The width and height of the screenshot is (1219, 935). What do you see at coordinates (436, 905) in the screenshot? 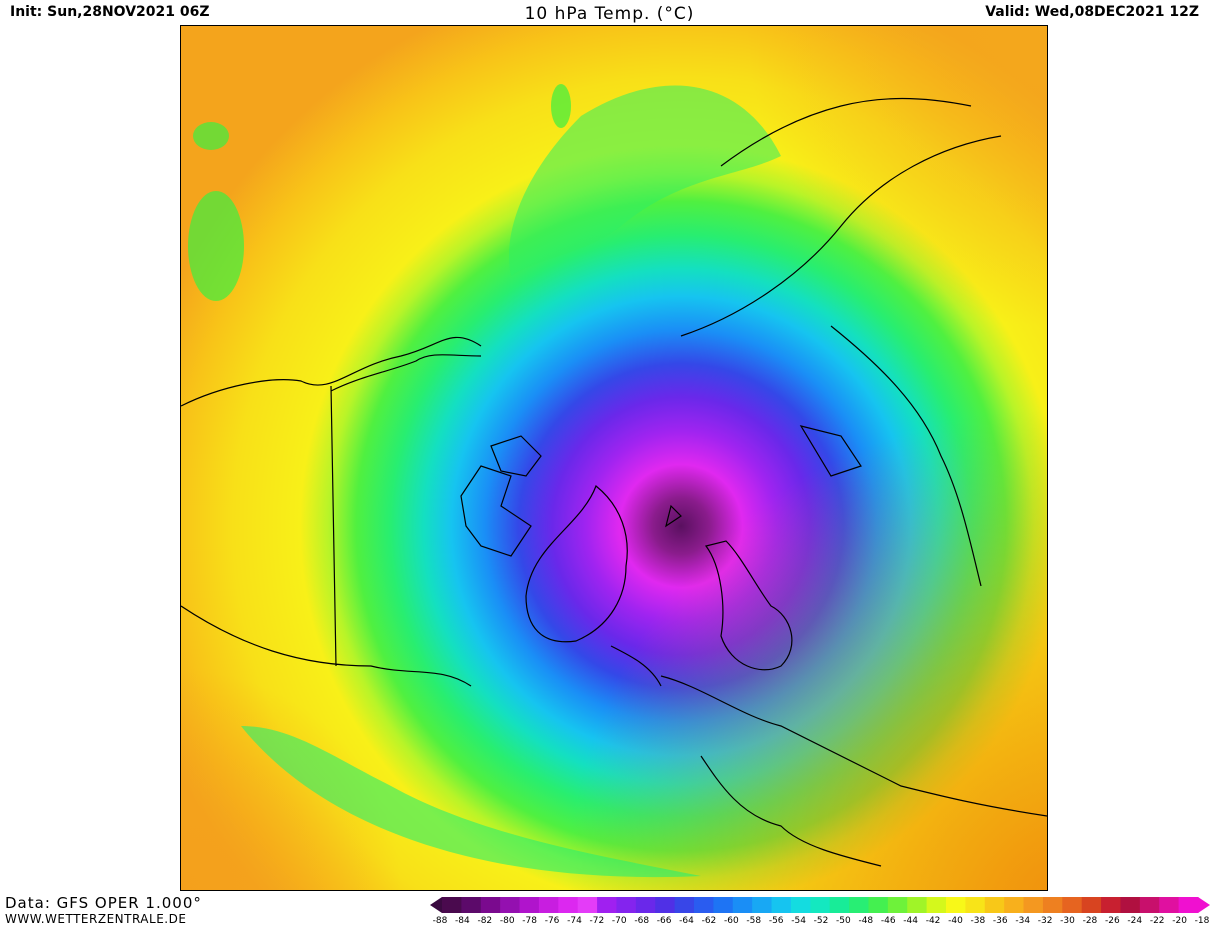
I see `colorbar-left-arrow` at bounding box center [436, 905].